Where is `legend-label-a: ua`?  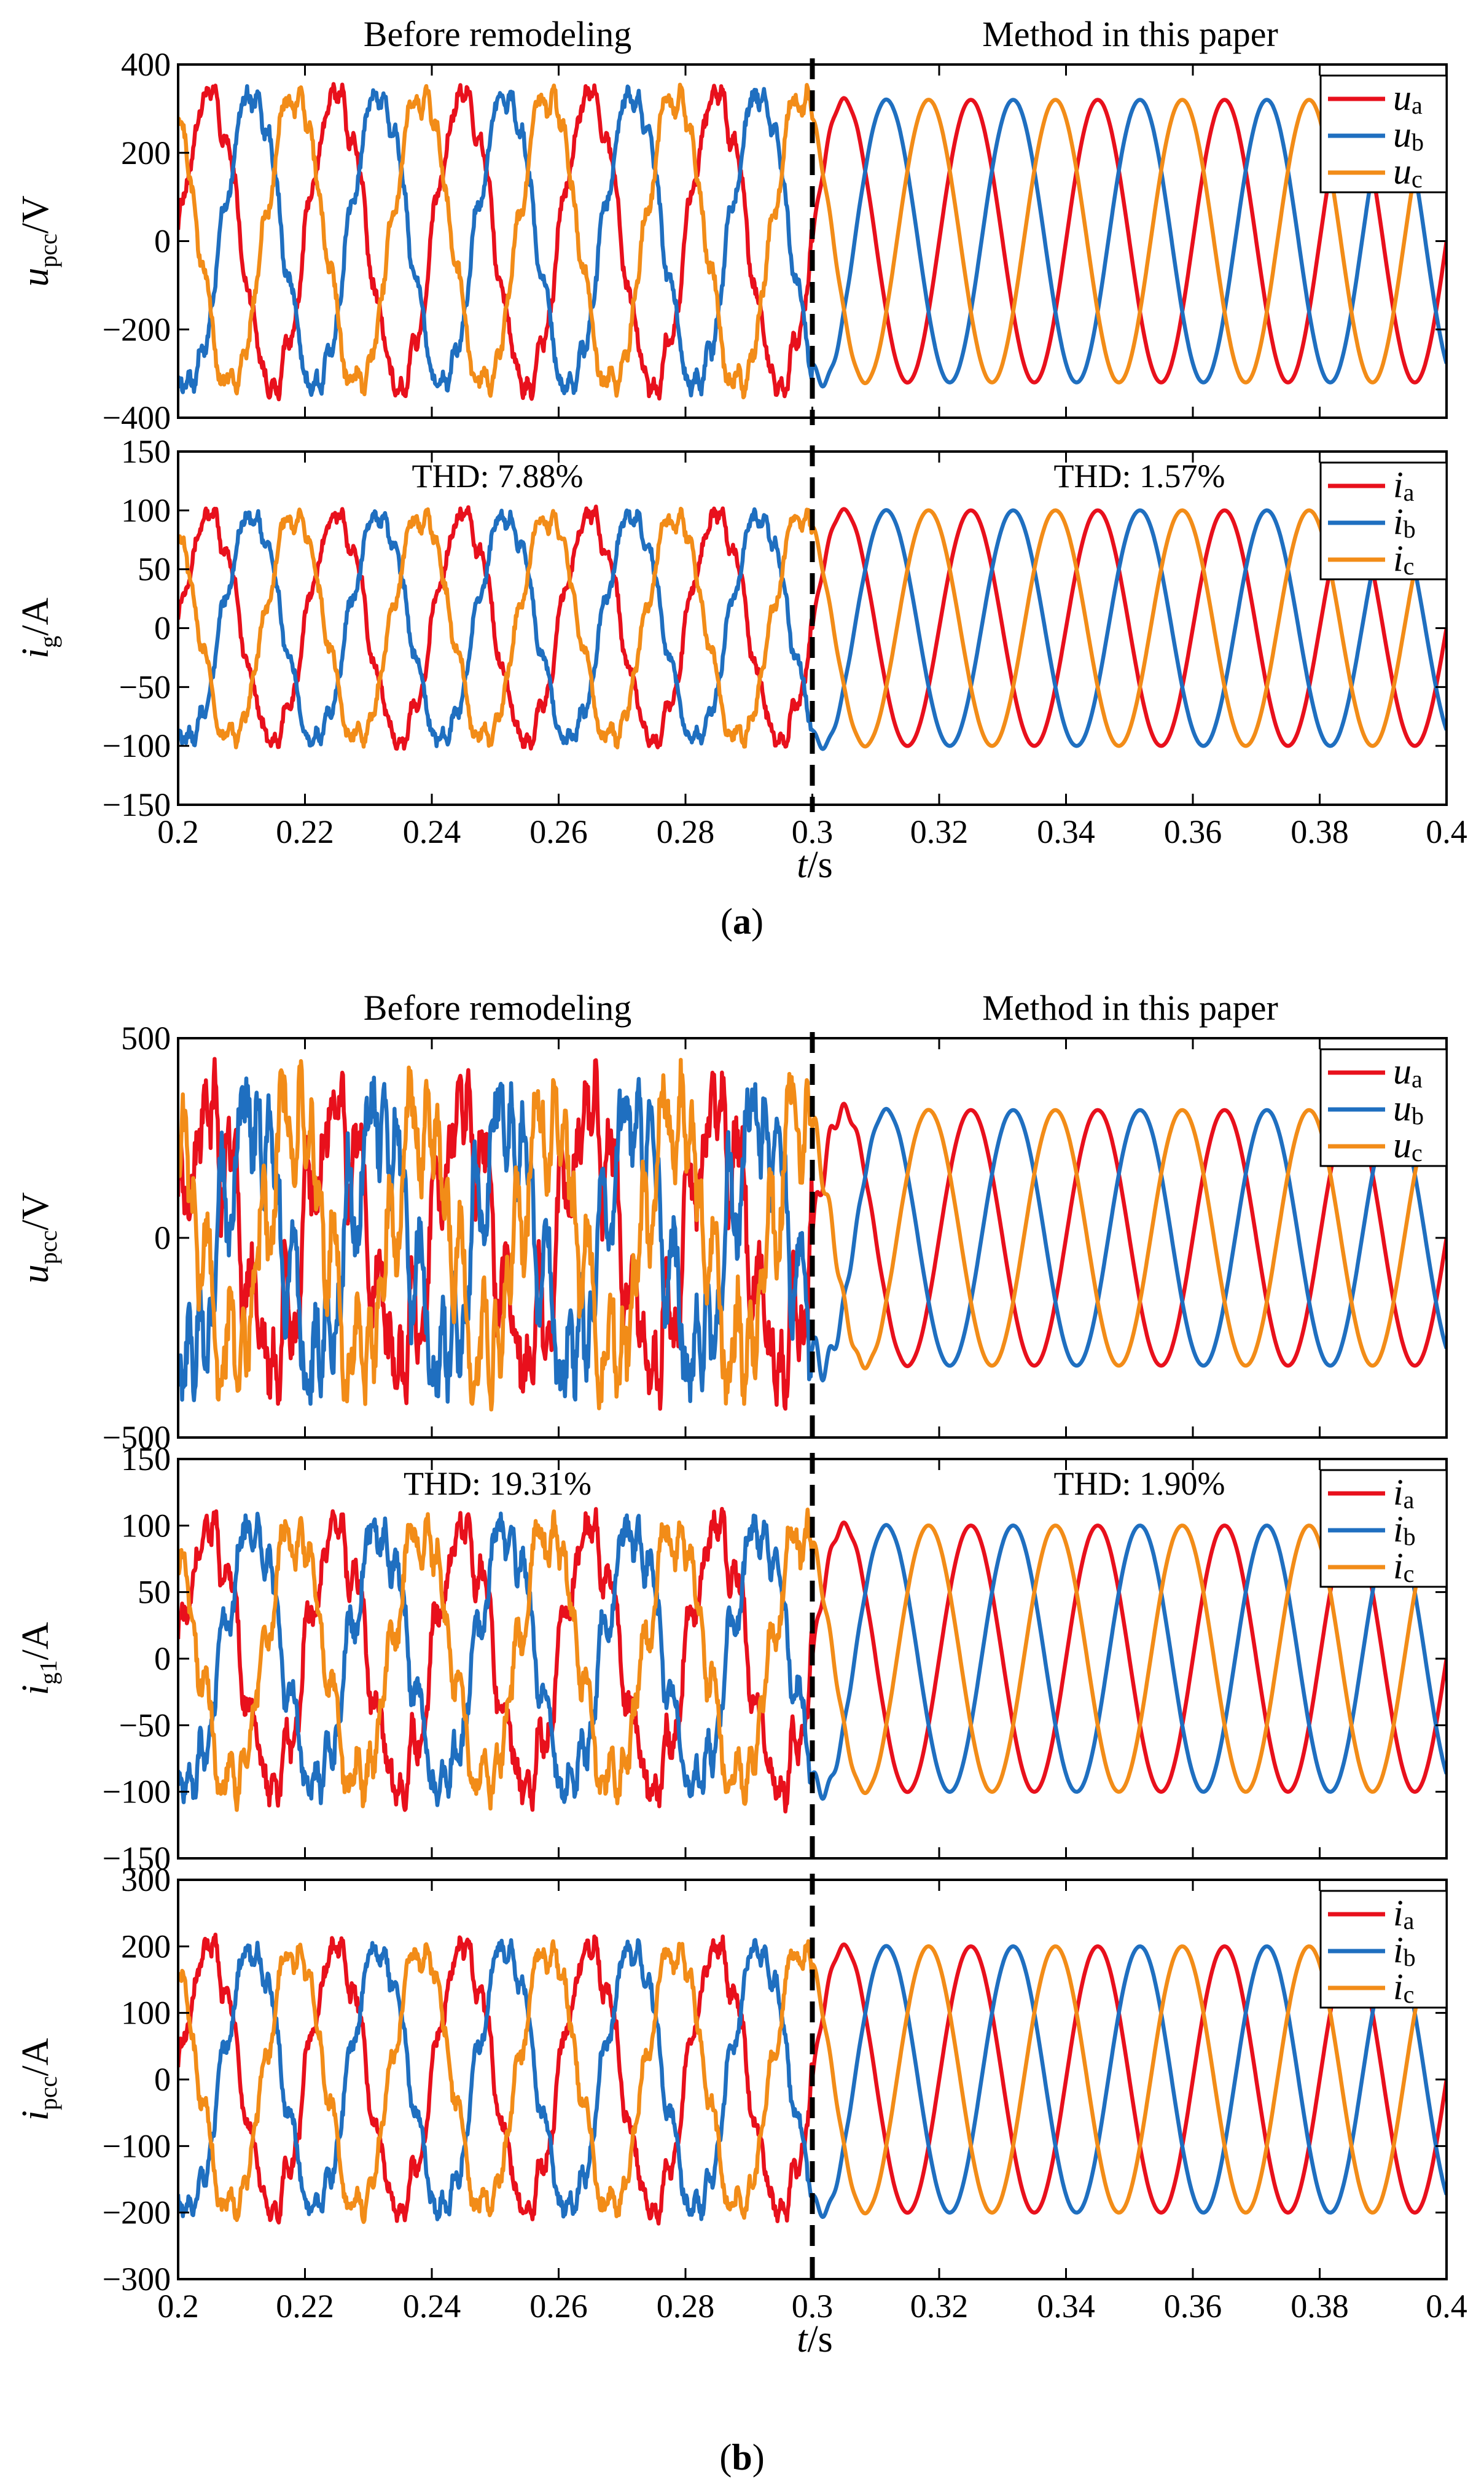 legend-label-a: ua is located at coordinates (1408, 98).